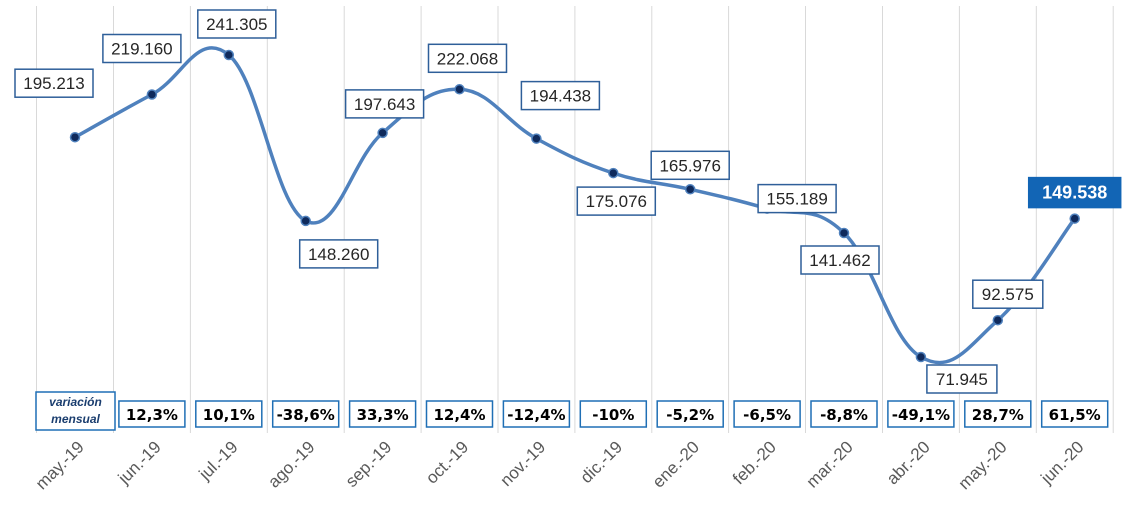  I want to click on variation-text: -10%, so click(613, 415).